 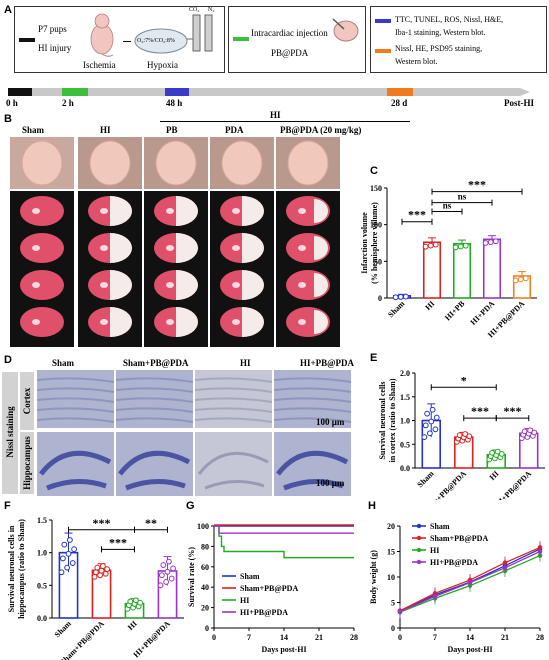 What do you see at coordinates (391, 577) in the screenshot?
I see `y-tick-label: 10` at bounding box center [391, 577].